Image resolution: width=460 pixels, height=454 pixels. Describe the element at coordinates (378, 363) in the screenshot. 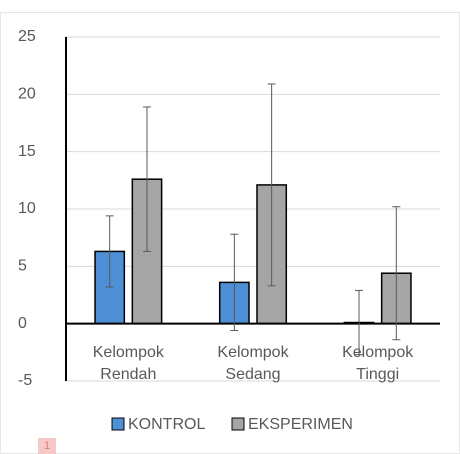

I see `x-tick-label: Kelompok Tinggi` at that location.